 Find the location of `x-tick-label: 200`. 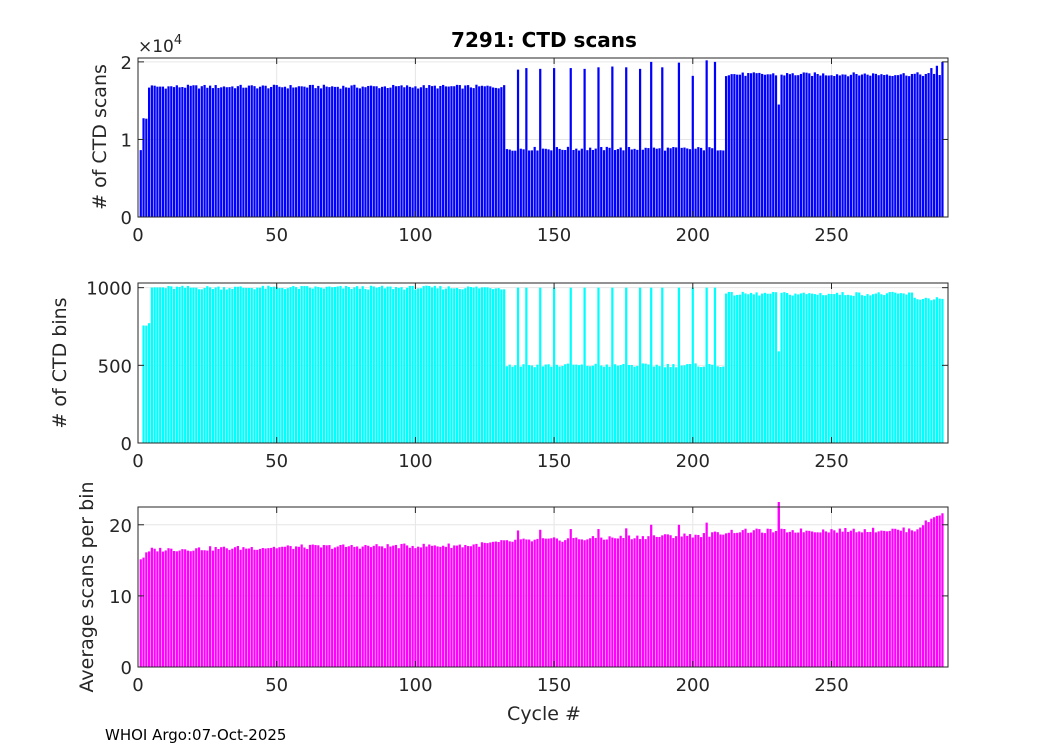

x-tick-label: 200 is located at coordinates (693, 235).